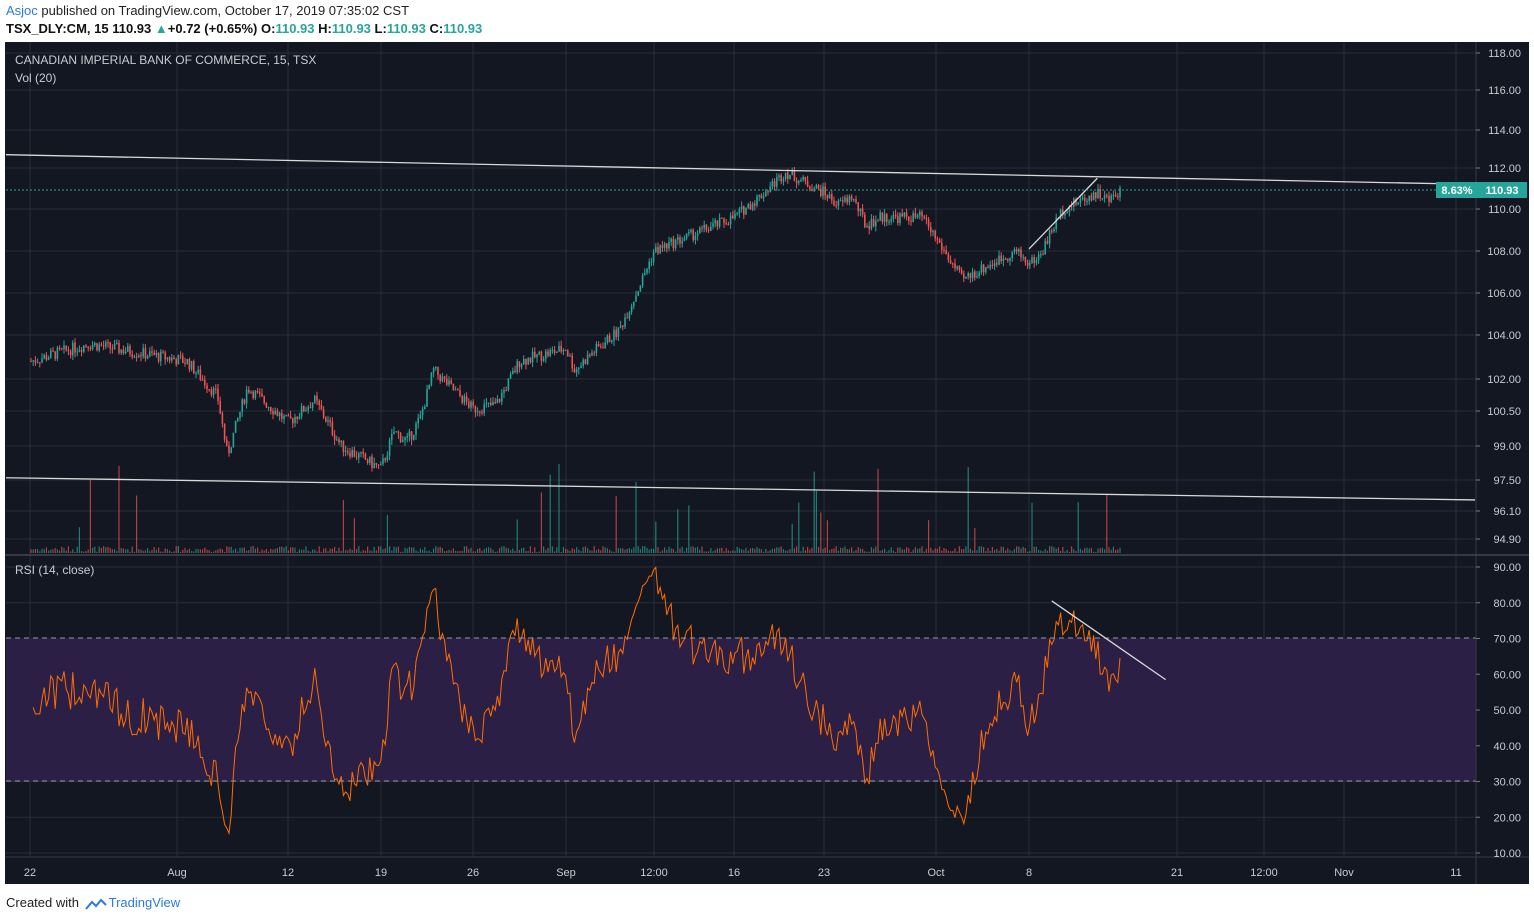 This screenshot has width=1534, height=921. What do you see at coordinates (1507, 512) in the screenshot?
I see `price-axis-tick: 96.10` at bounding box center [1507, 512].